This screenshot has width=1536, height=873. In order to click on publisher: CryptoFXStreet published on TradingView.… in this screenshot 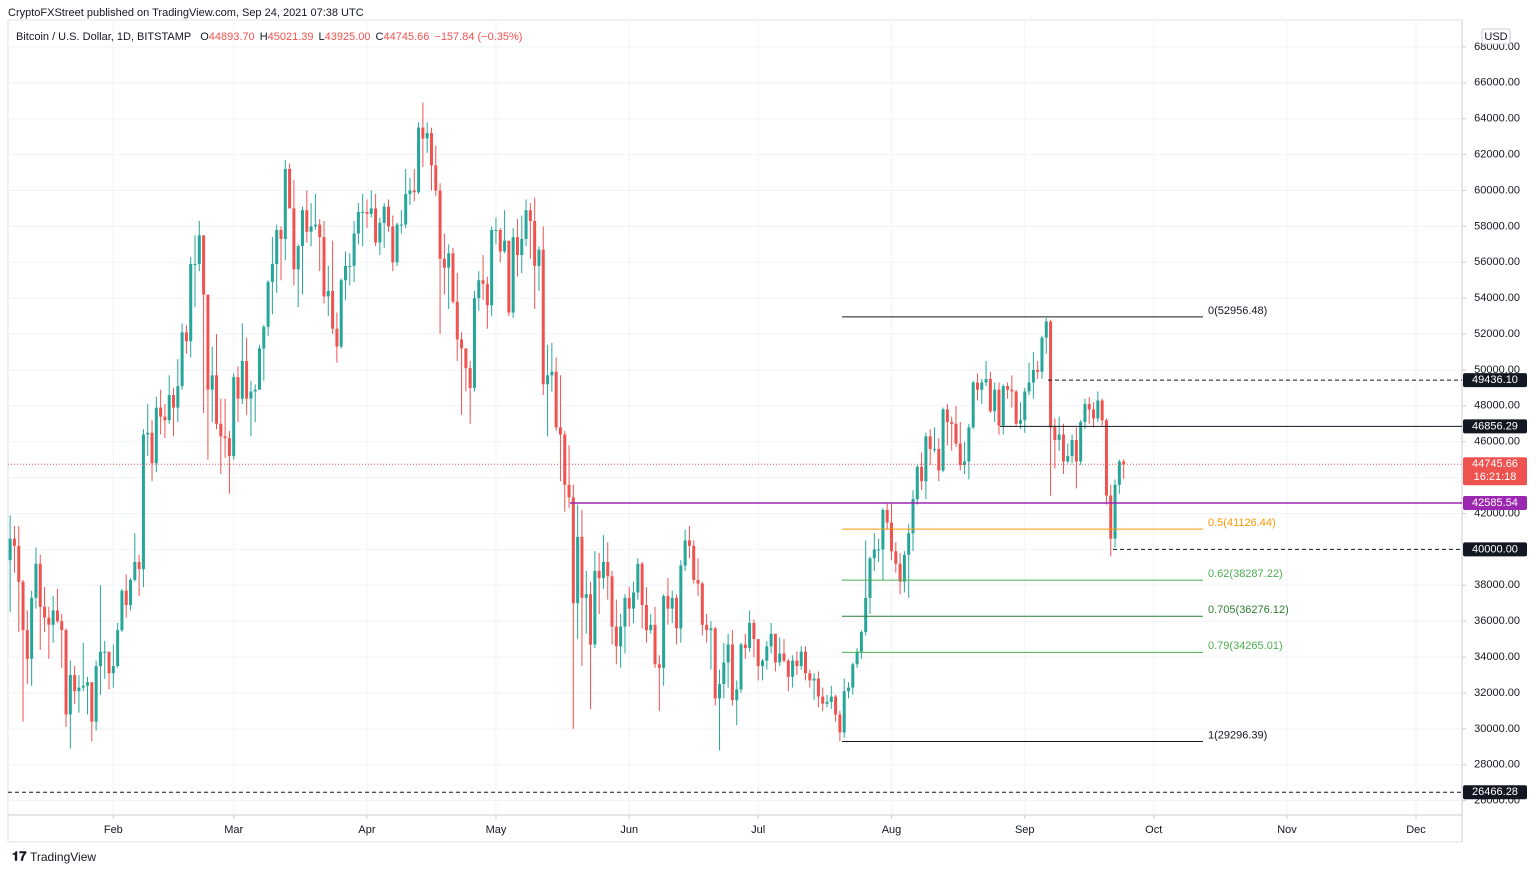, I will do `click(186, 13)`.